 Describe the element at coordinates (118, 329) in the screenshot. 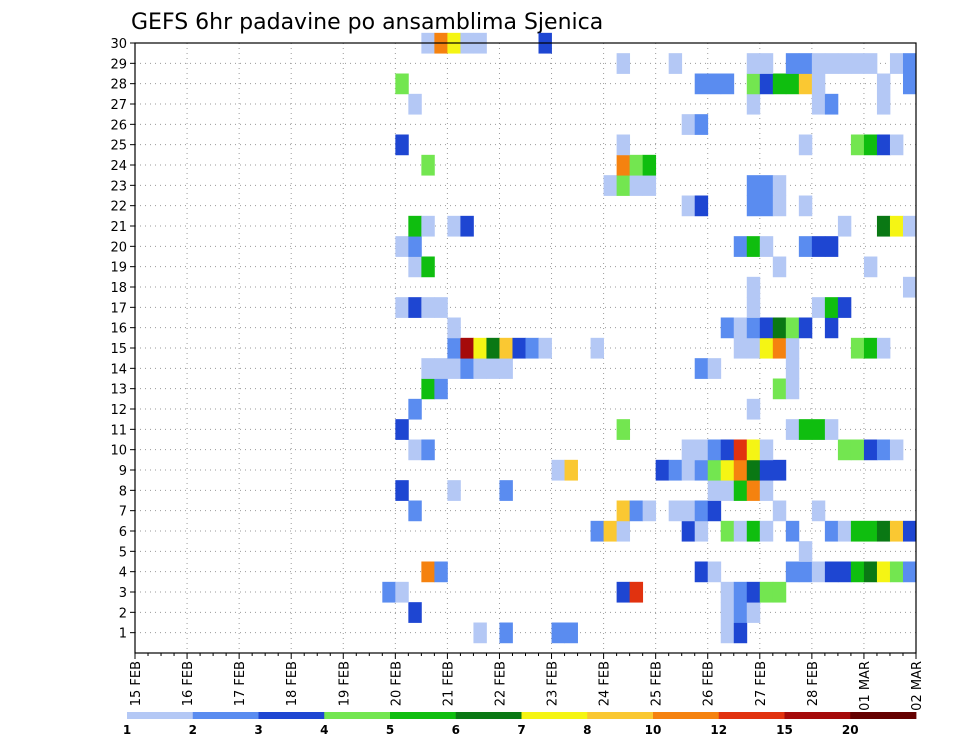

I see `y-tick-label: 16` at that location.